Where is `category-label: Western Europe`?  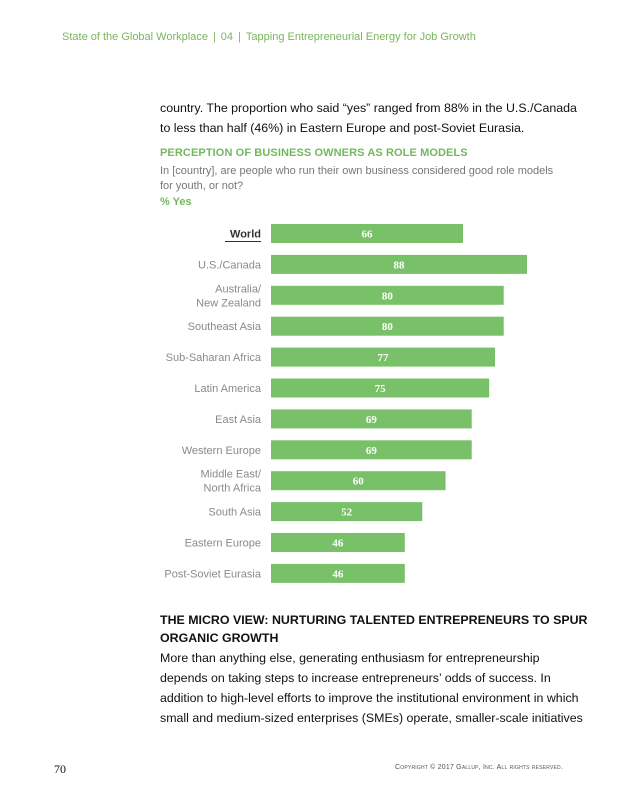
category-label: Western Europe is located at coordinates (221, 451).